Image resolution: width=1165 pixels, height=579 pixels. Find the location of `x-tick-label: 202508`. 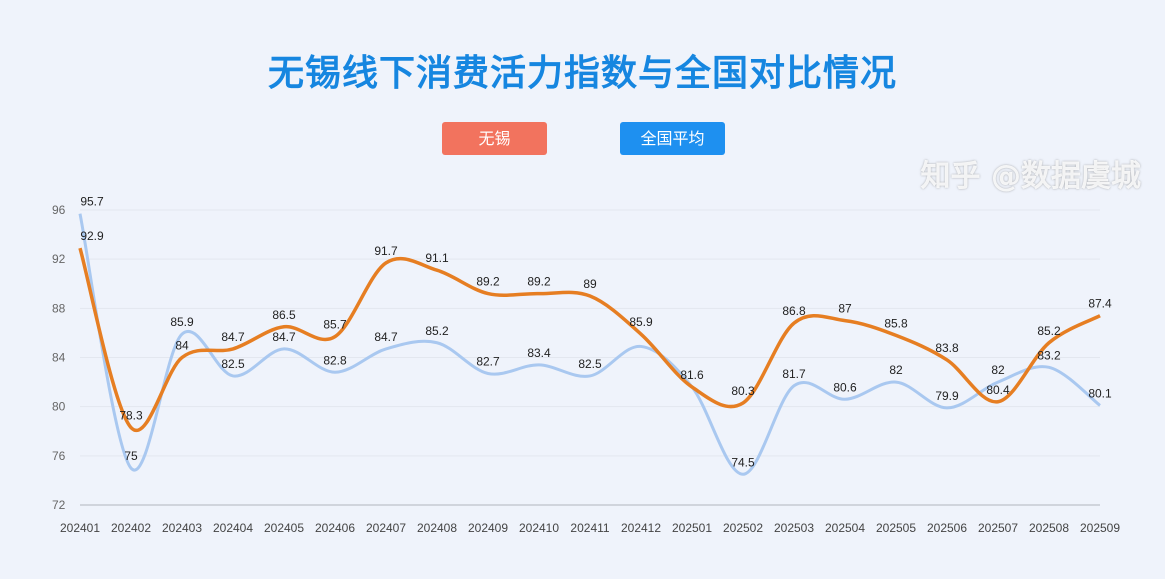

x-tick-label: 202508 is located at coordinates (1049, 528).